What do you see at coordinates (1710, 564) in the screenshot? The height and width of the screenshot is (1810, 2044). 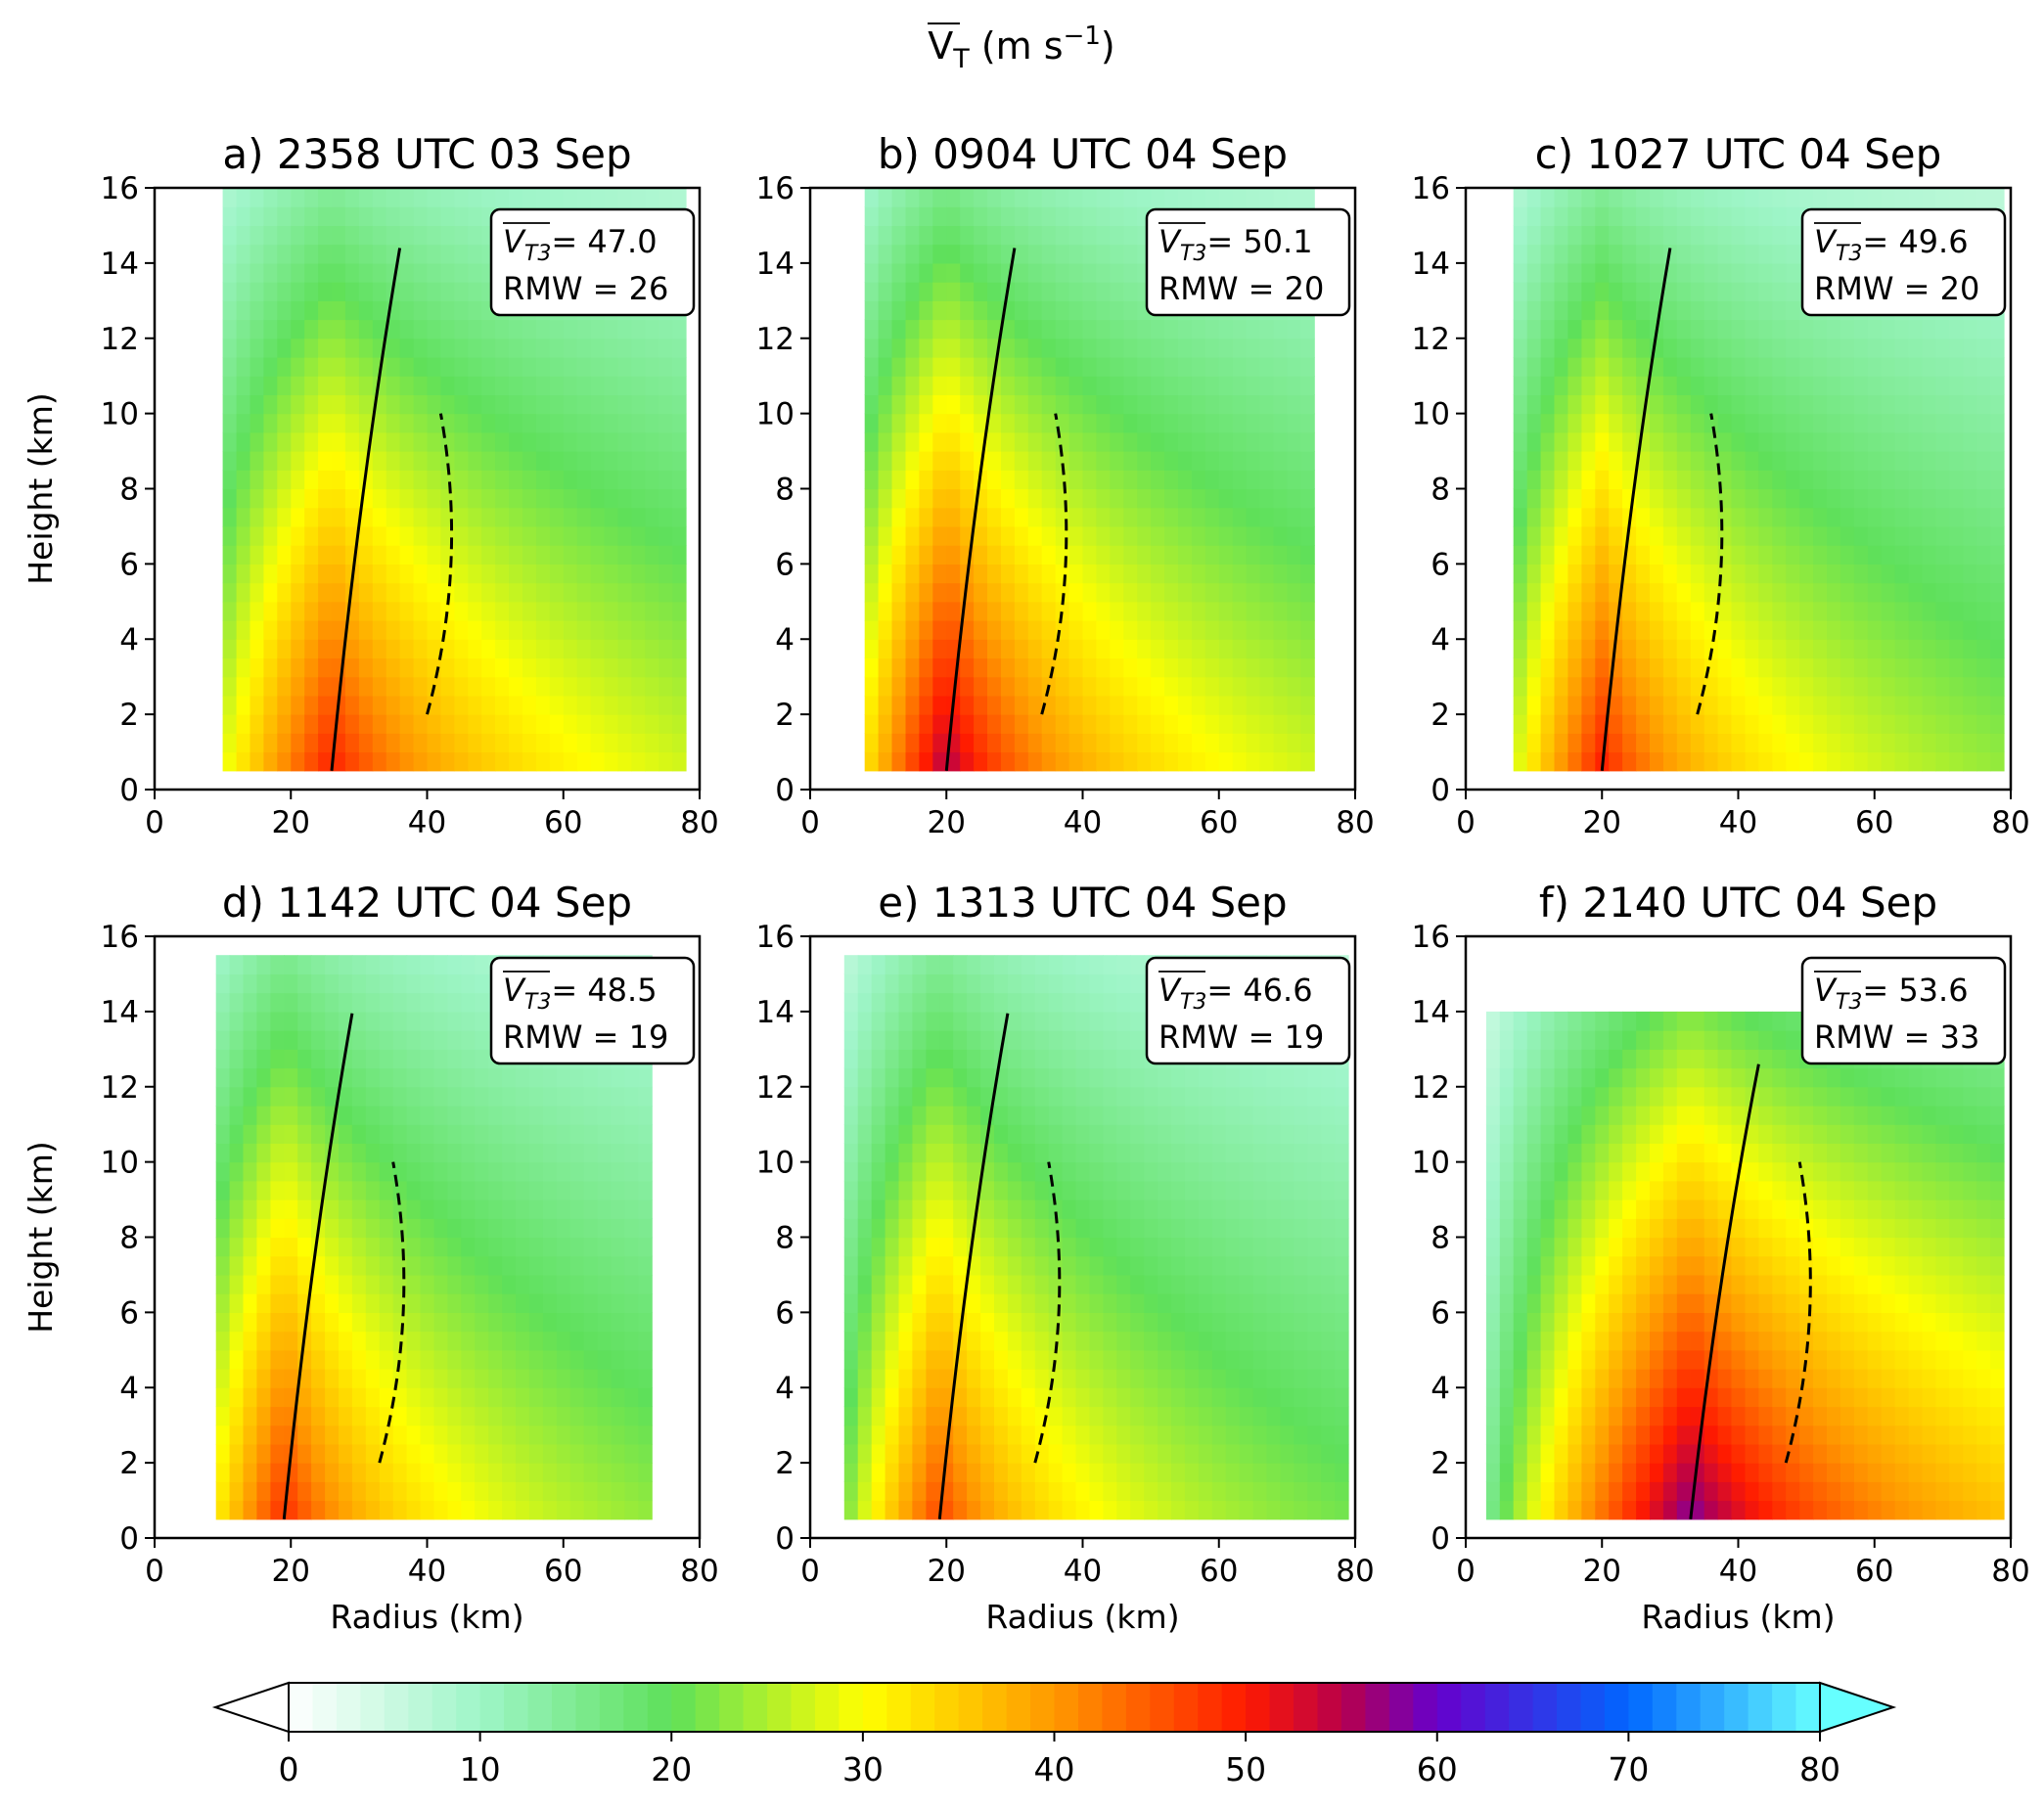 I see `dashed-contour` at bounding box center [1710, 564].